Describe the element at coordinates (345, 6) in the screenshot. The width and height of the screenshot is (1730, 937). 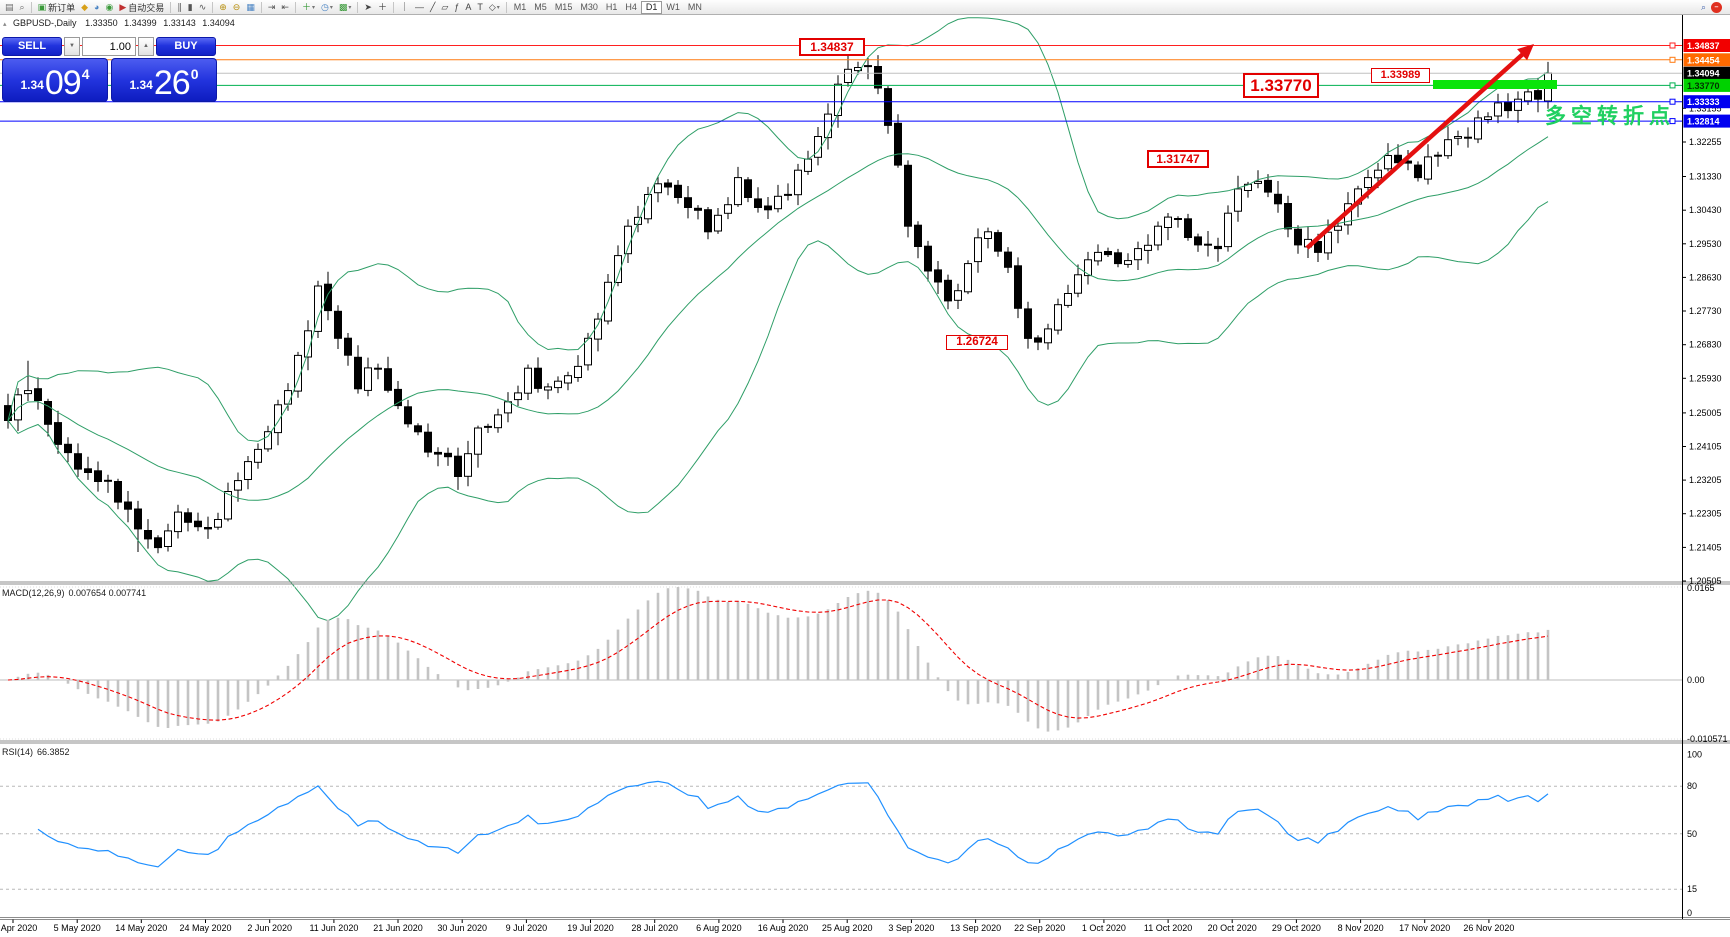
I see `templates-icon: ▩ ▾` at that location.